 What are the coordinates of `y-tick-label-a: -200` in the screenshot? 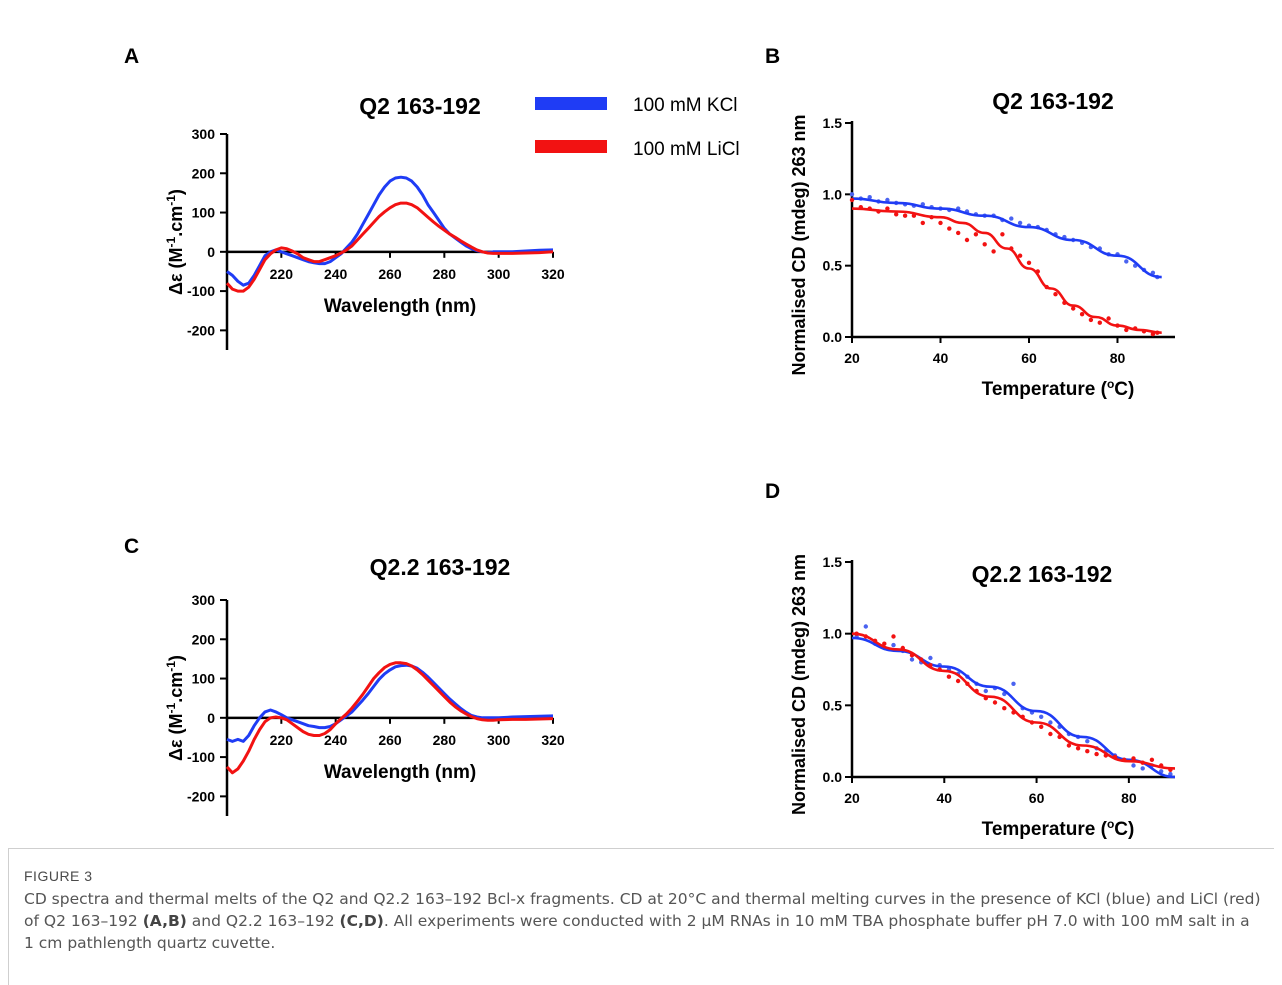 It's located at (201, 330).